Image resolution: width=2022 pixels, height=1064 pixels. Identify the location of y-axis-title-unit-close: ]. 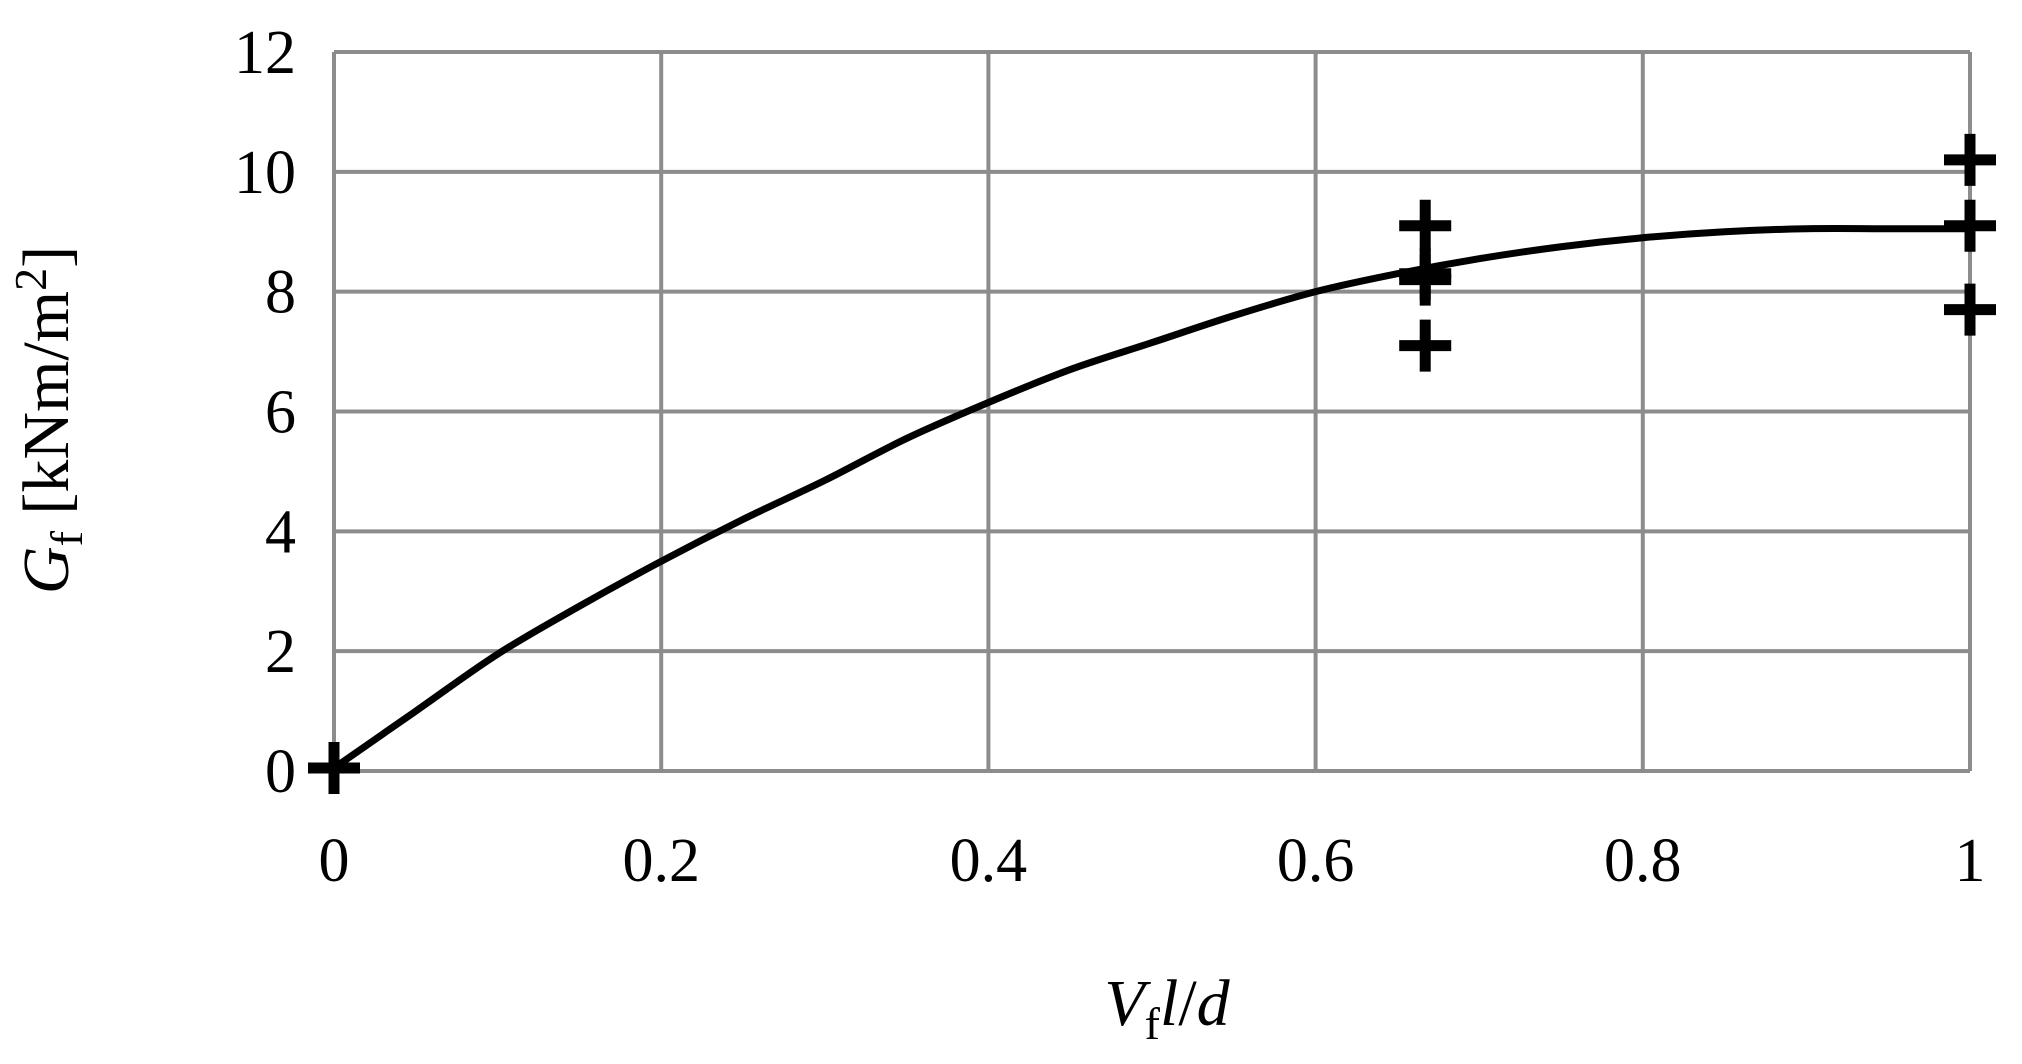
(46, 257).